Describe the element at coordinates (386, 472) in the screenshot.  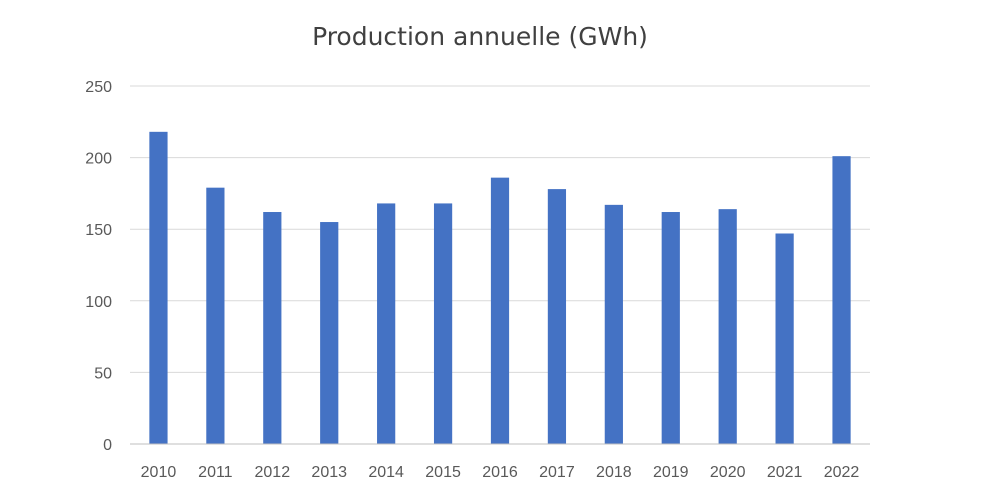
I see `x-tick-label: 2014` at that location.